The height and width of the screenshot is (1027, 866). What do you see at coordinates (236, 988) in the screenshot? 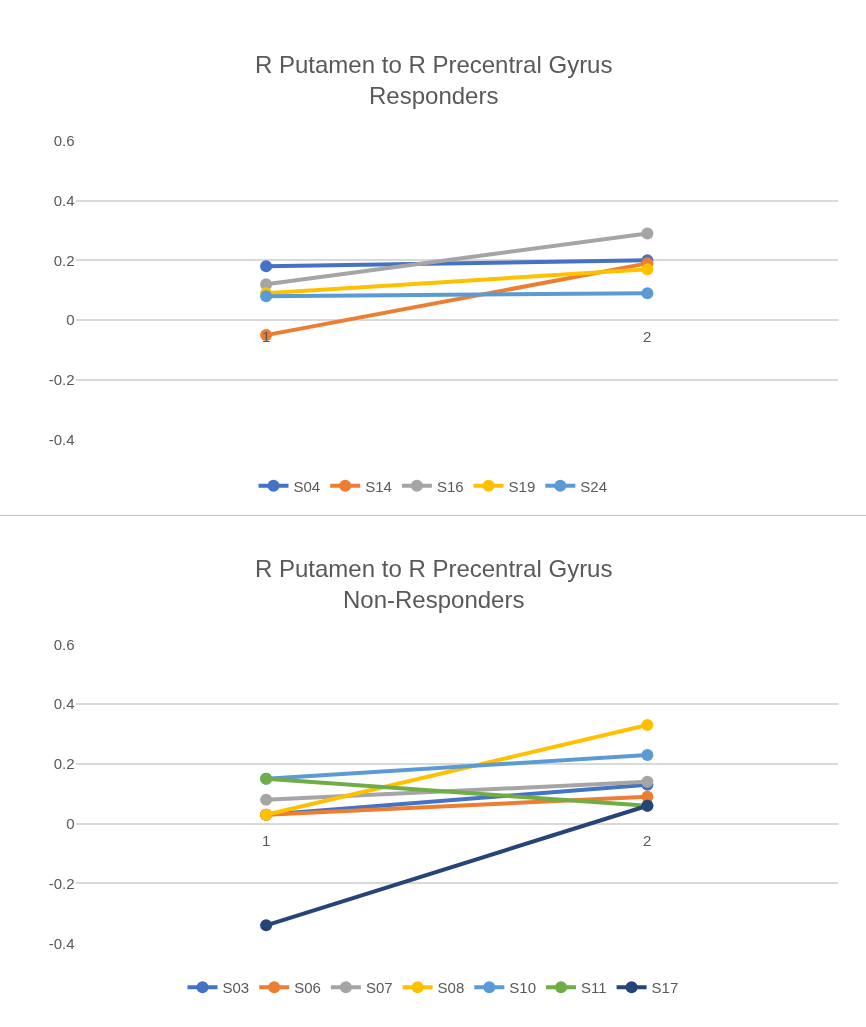
I see `legend-label: S03` at bounding box center [236, 988].